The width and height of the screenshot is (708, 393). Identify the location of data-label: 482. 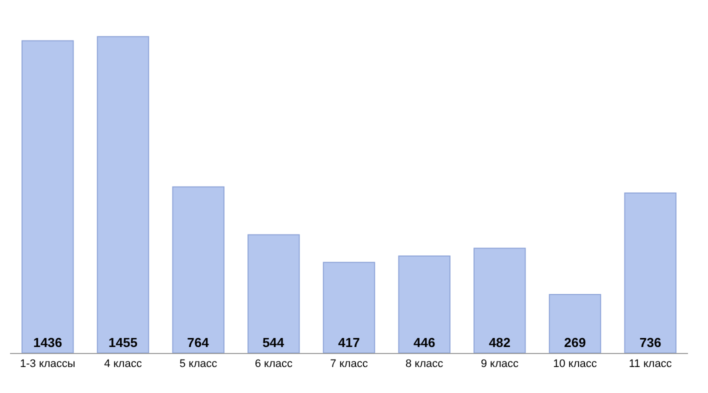
(499, 342).